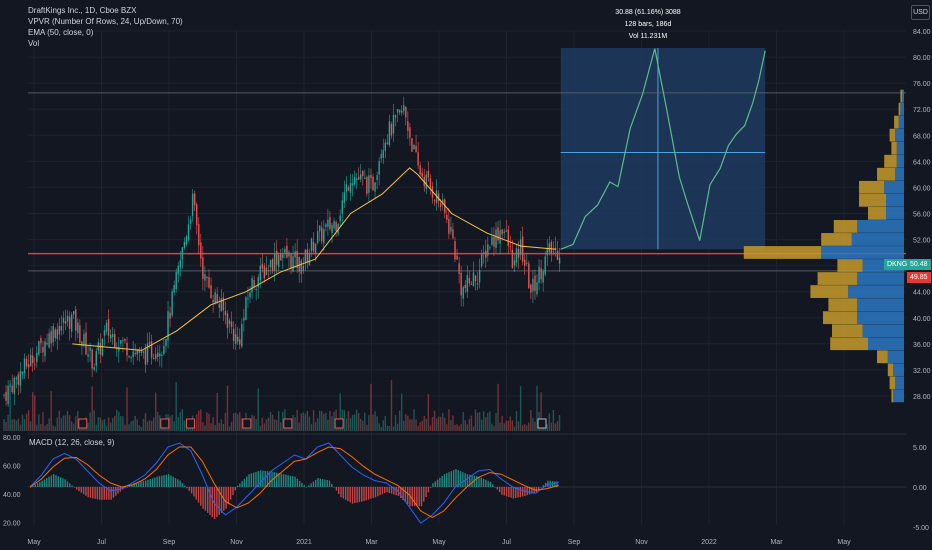 The image size is (932, 550). I want to click on earnings-marker, so click(190, 423).